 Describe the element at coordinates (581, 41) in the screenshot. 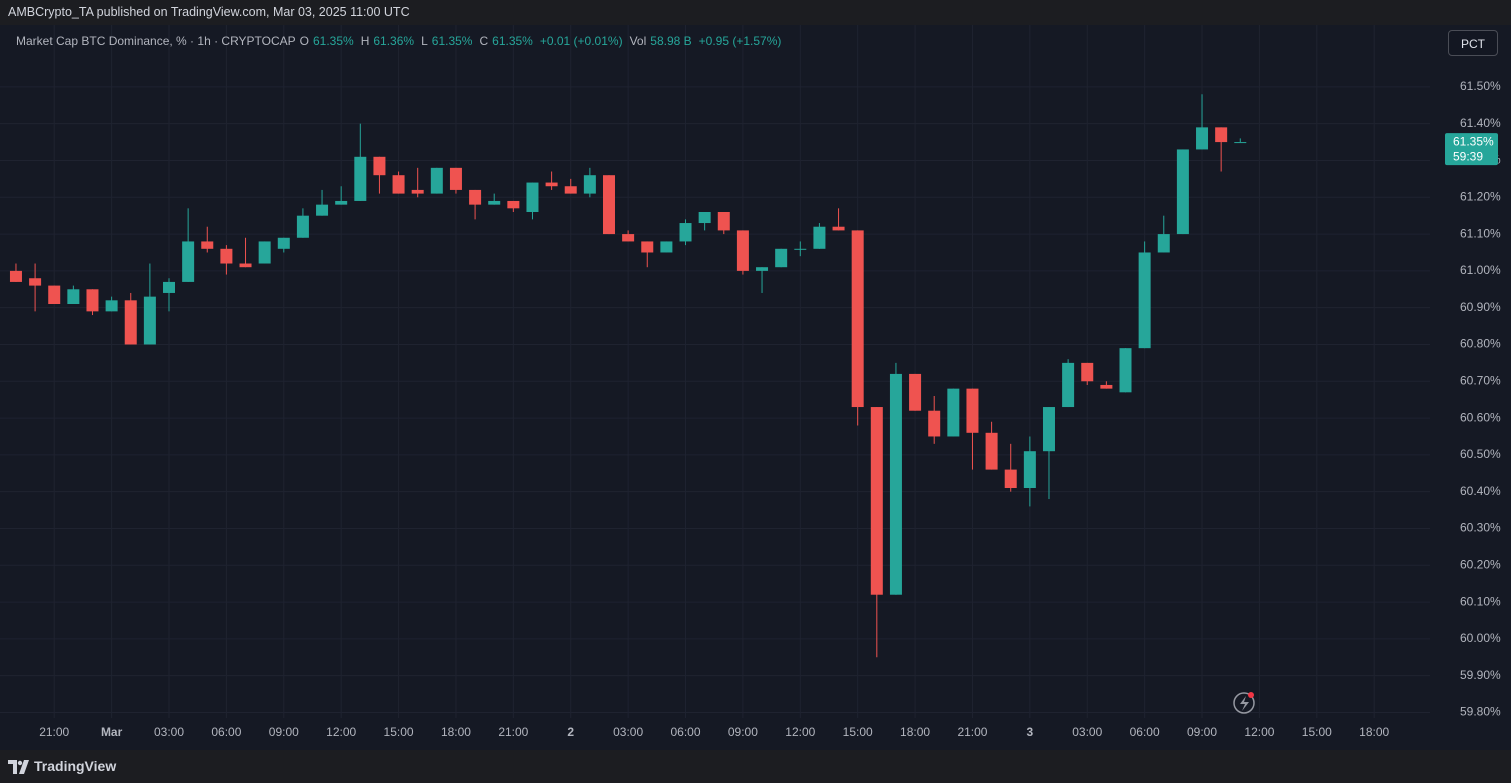

I see `change: +0.01 (+0.01%)` at that location.